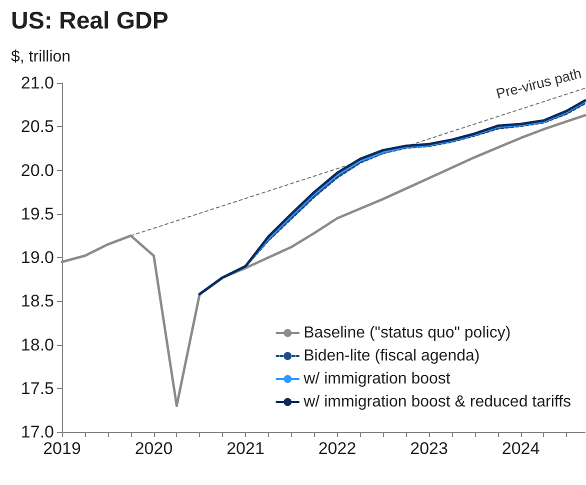  Describe the element at coordinates (429, 448) in the screenshot. I see `x-tick-label: 2023` at that location.